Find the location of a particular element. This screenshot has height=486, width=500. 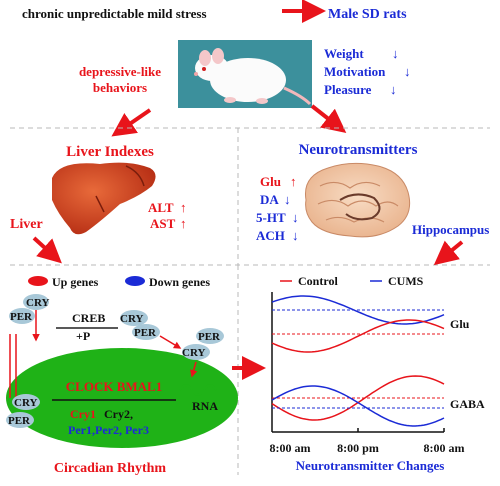

hippocampus-label: Hippocampus is located at coordinates (450, 229).